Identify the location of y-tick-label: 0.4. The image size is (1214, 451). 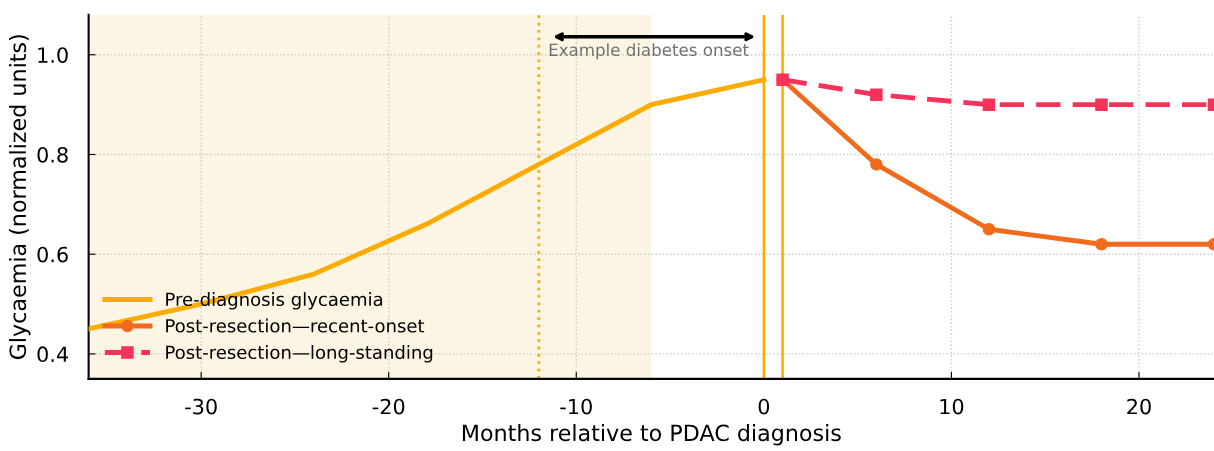
(53, 354).